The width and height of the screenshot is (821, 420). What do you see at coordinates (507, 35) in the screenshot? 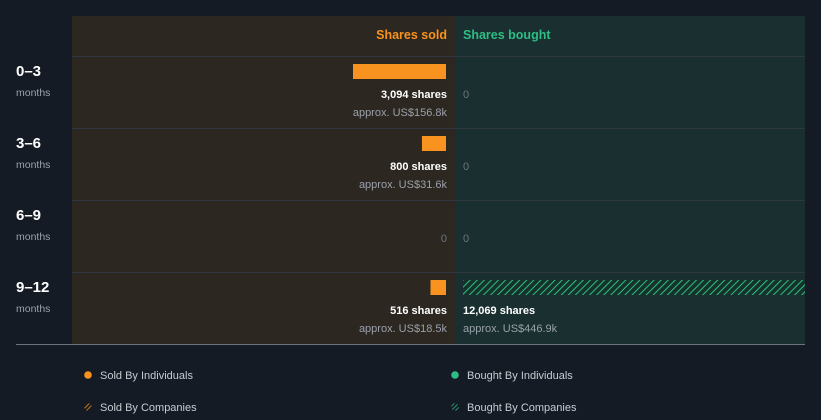
I see `bought-header: Shares bought` at bounding box center [507, 35].